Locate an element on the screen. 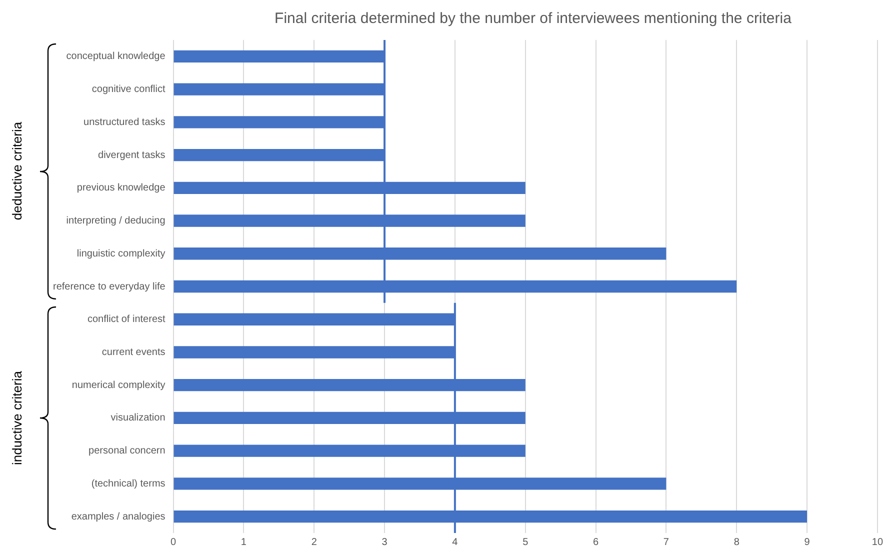  x-tick-label: 8 is located at coordinates (737, 542).